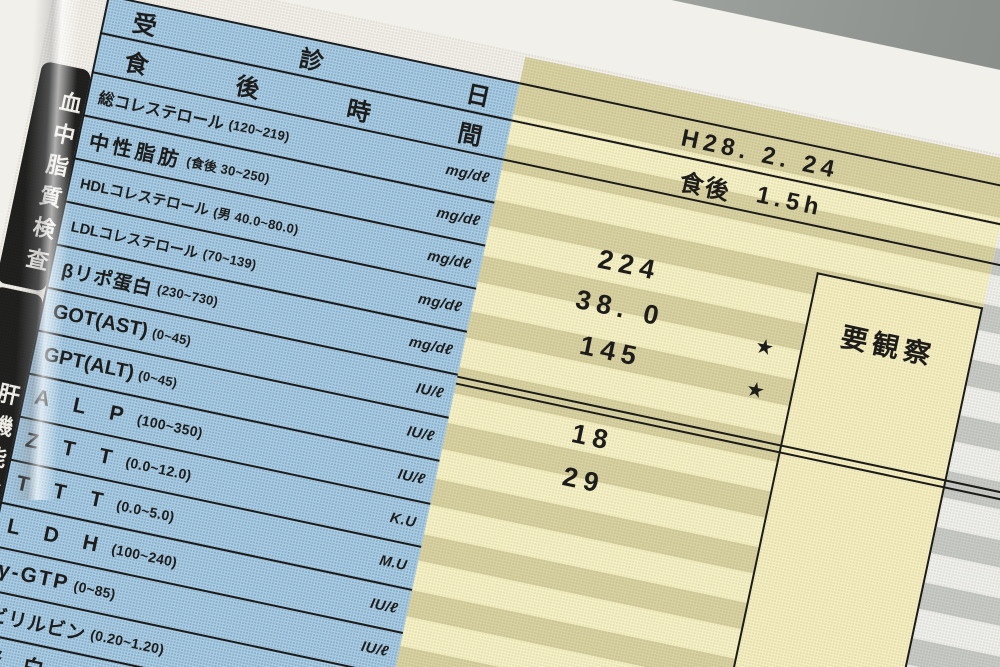 This screenshot has width=1000, height=667. Describe the element at coordinates (136, 64) in the screenshot. I see `header-char: 食` at that location.